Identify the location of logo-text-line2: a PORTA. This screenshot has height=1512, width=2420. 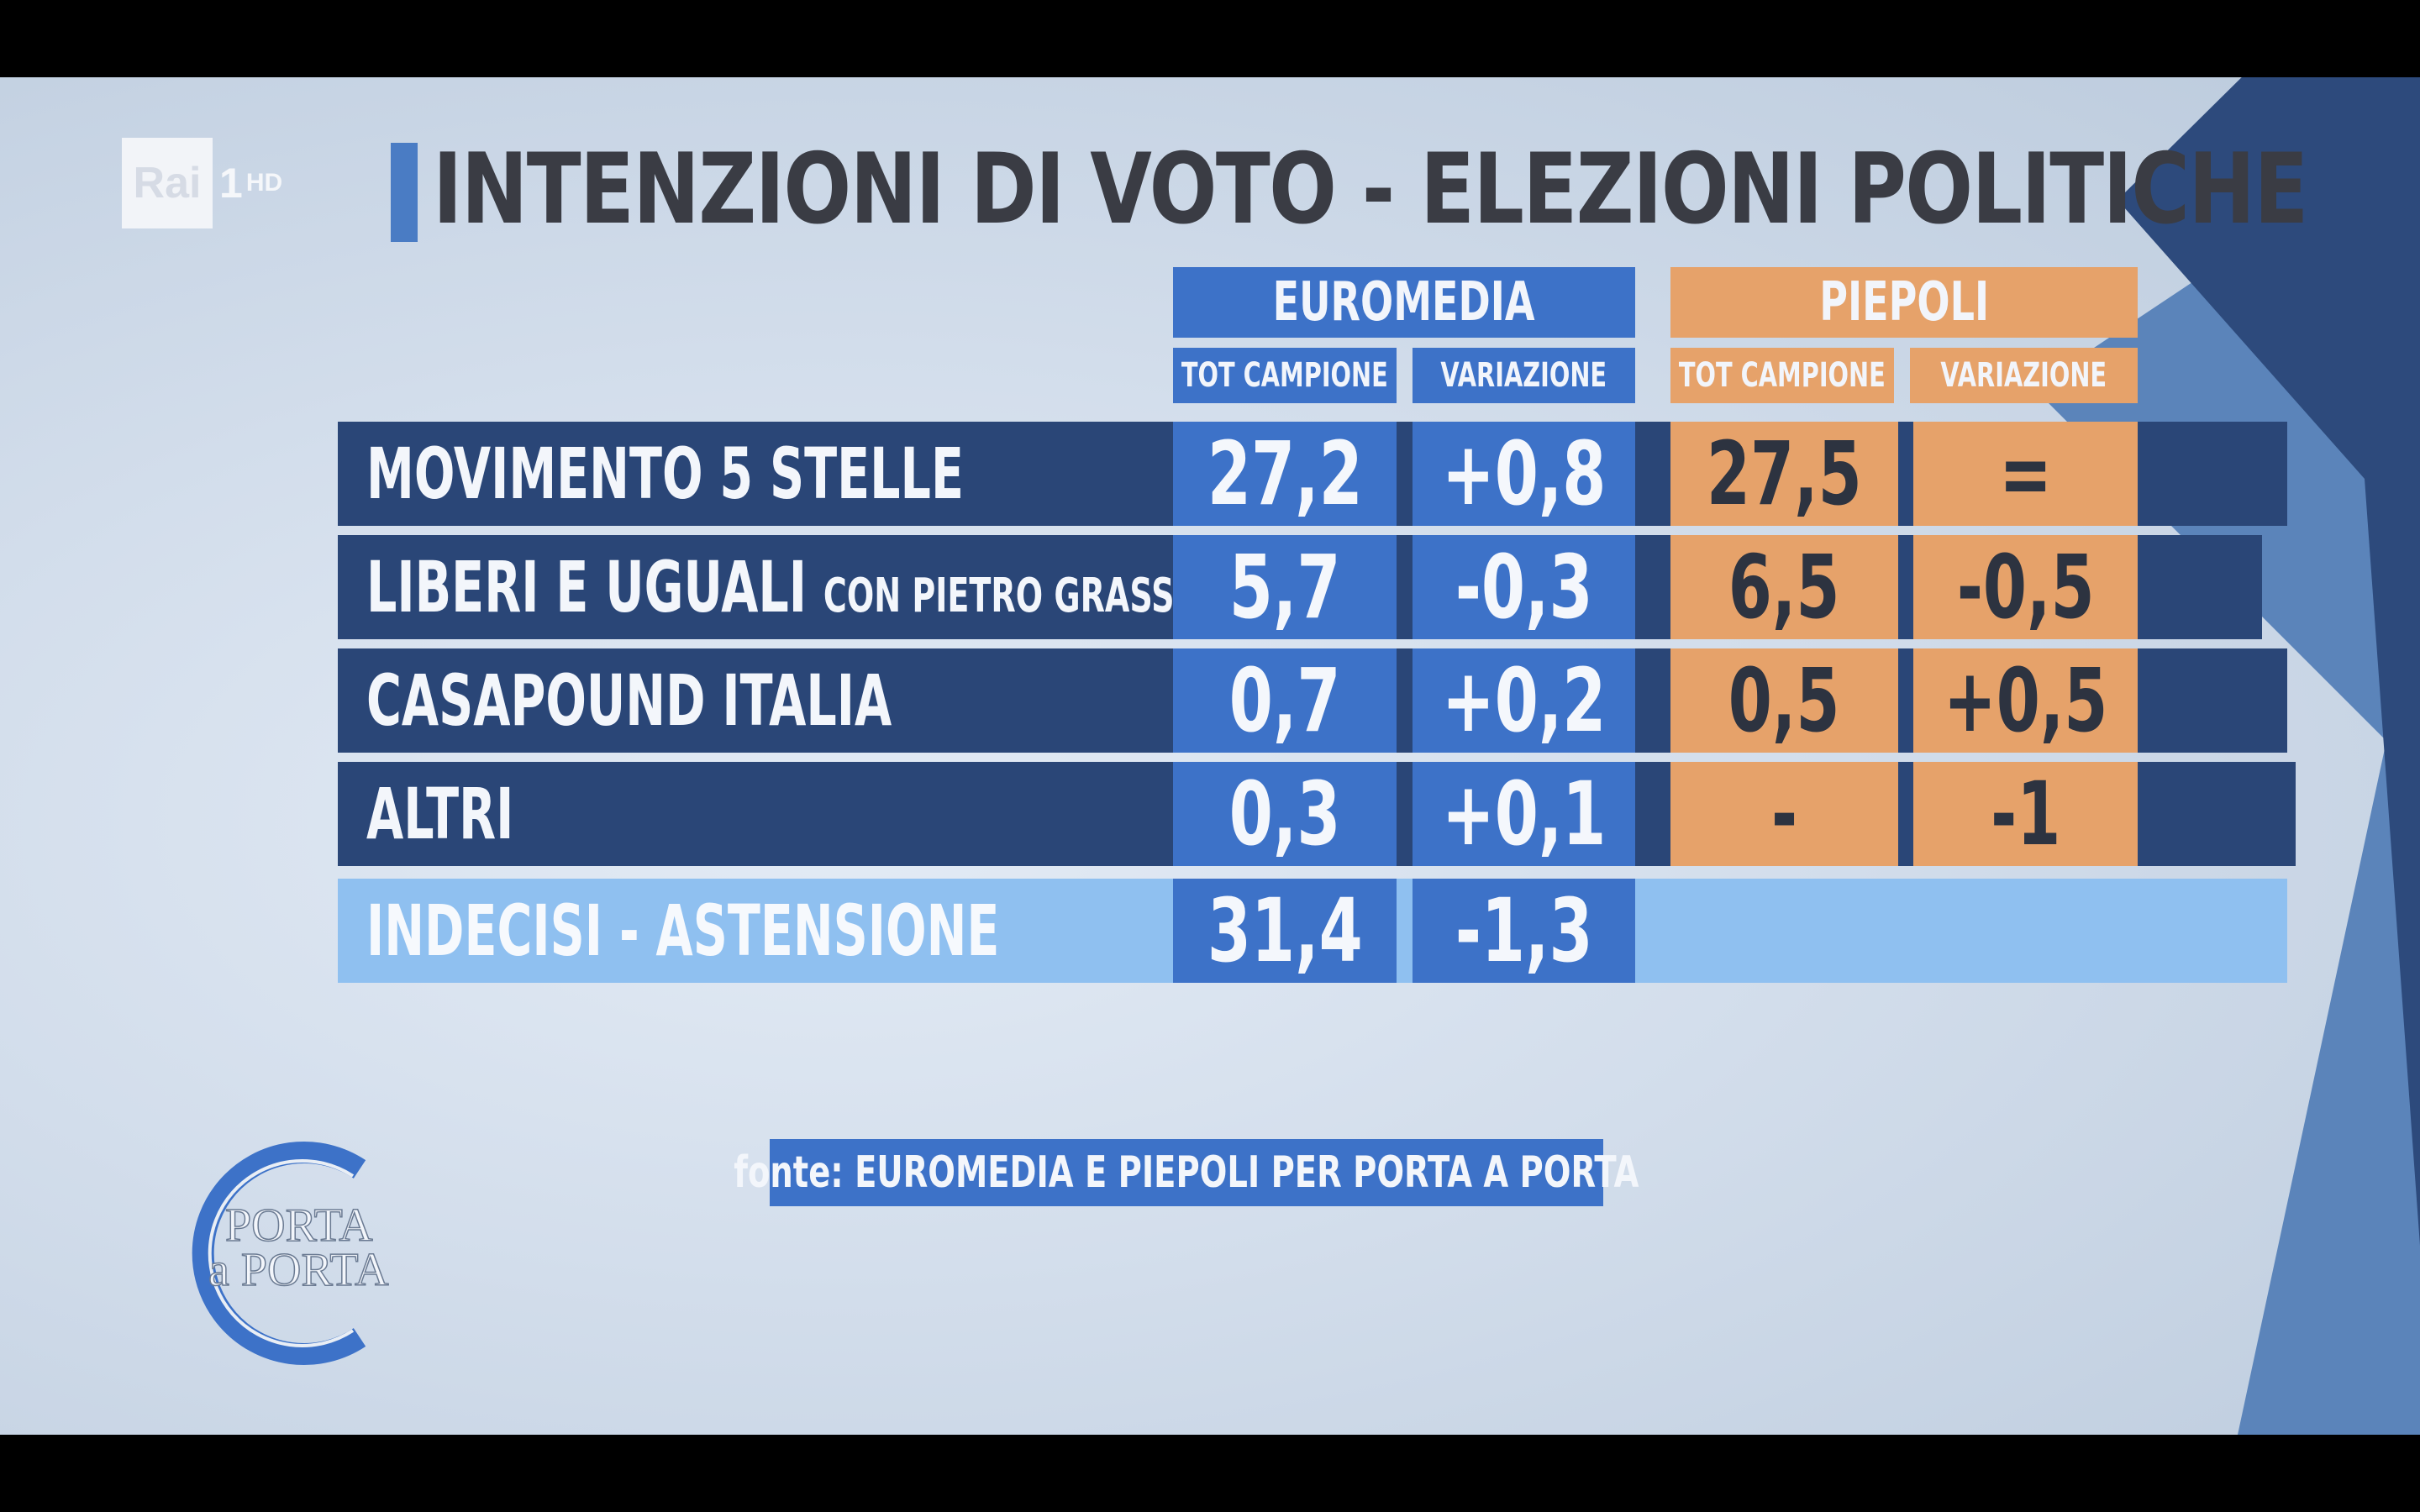
(299, 1270).